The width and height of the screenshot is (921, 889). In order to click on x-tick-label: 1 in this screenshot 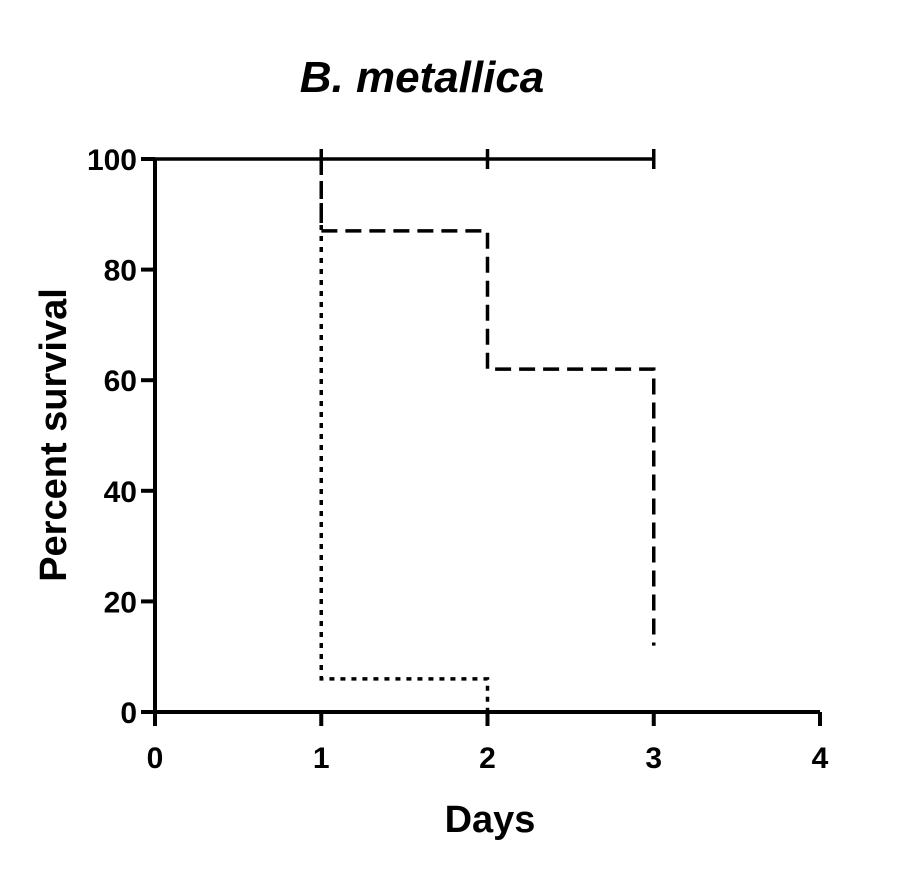, I will do `click(321, 758)`.